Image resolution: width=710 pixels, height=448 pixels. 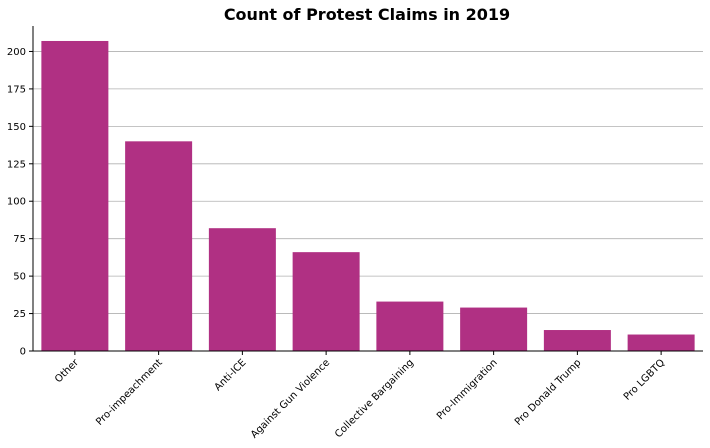 What do you see at coordinates (23, 352) in the screenshot?
I see `y-tick-label: 0` at bounding box center [23, 352].